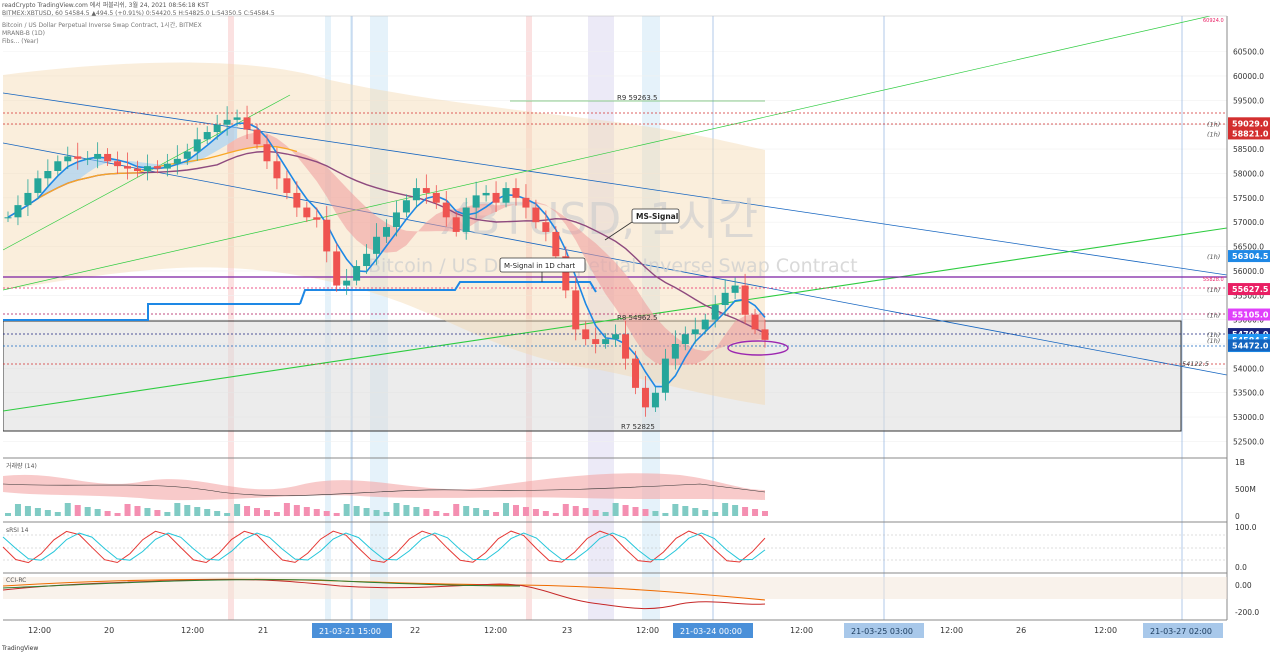 Image resolution: width=1280 pixels, height=658 pixels. I want to click on stoch-k-line, so click(384, 547).